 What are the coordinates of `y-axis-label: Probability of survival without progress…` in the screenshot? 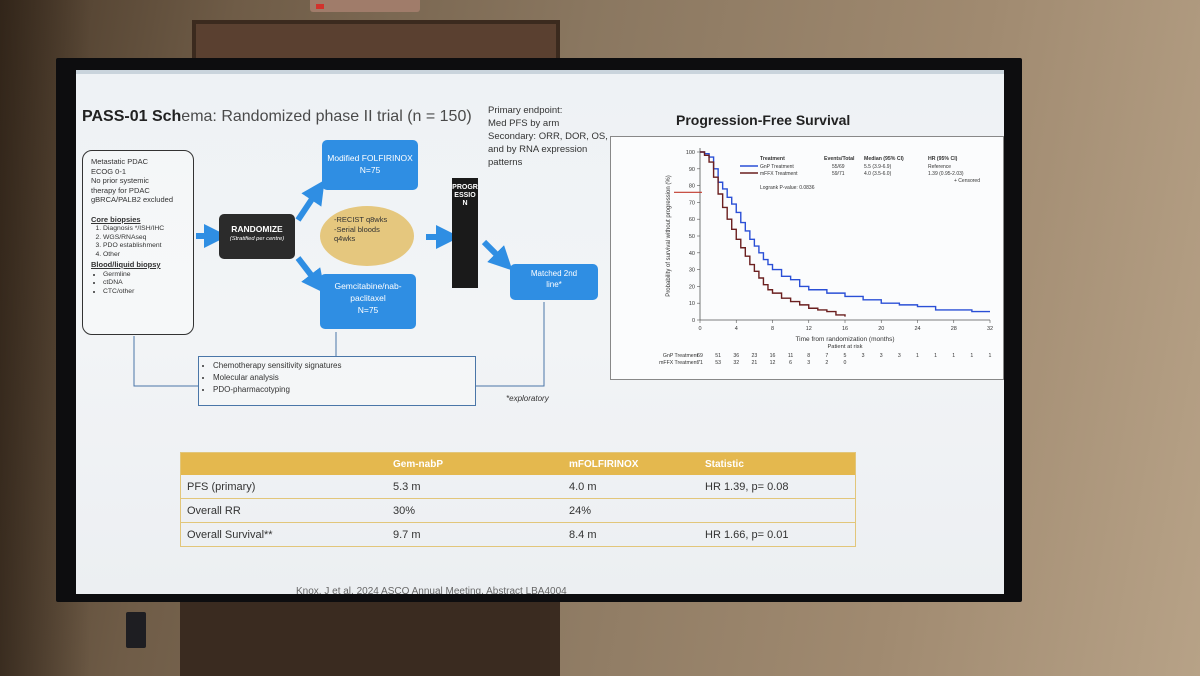 It's located at (669, 235).